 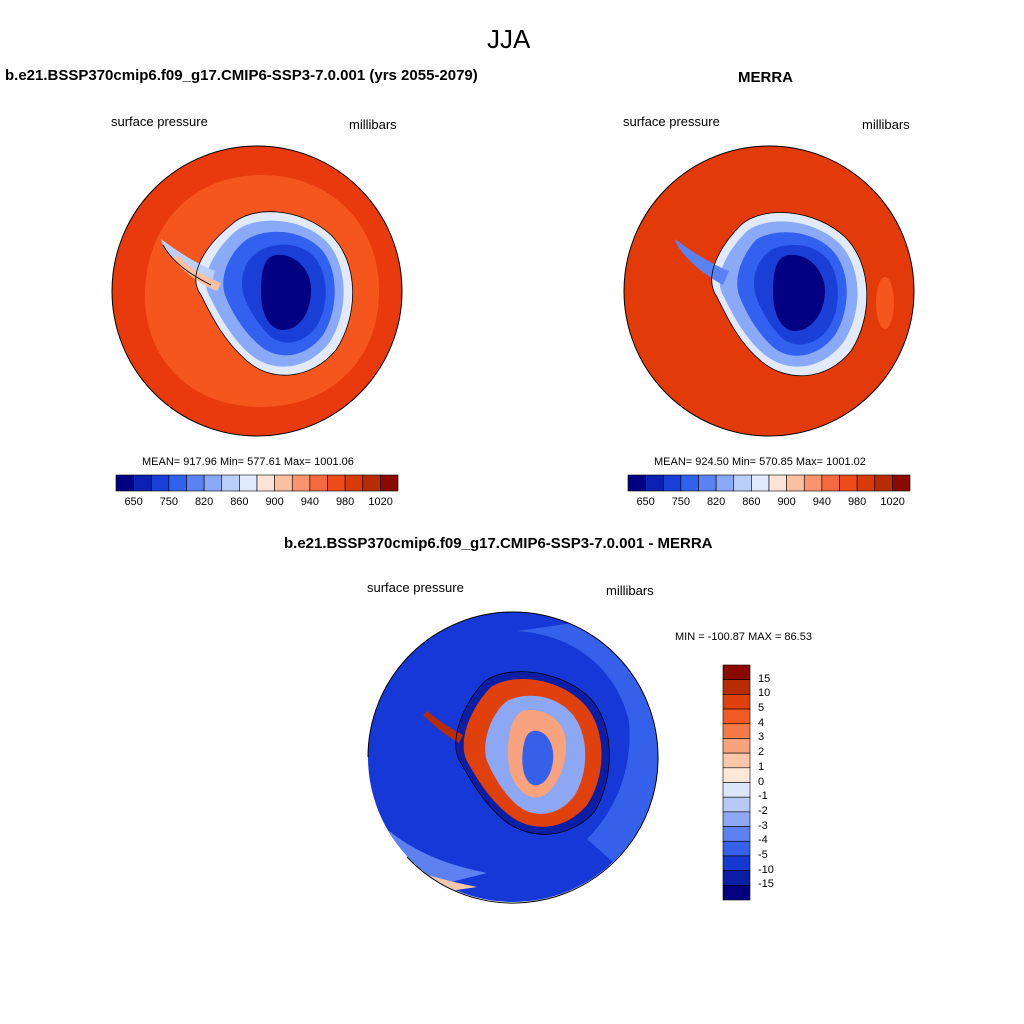 I want to click on season-title: JJA, so click(x=509, y=39).